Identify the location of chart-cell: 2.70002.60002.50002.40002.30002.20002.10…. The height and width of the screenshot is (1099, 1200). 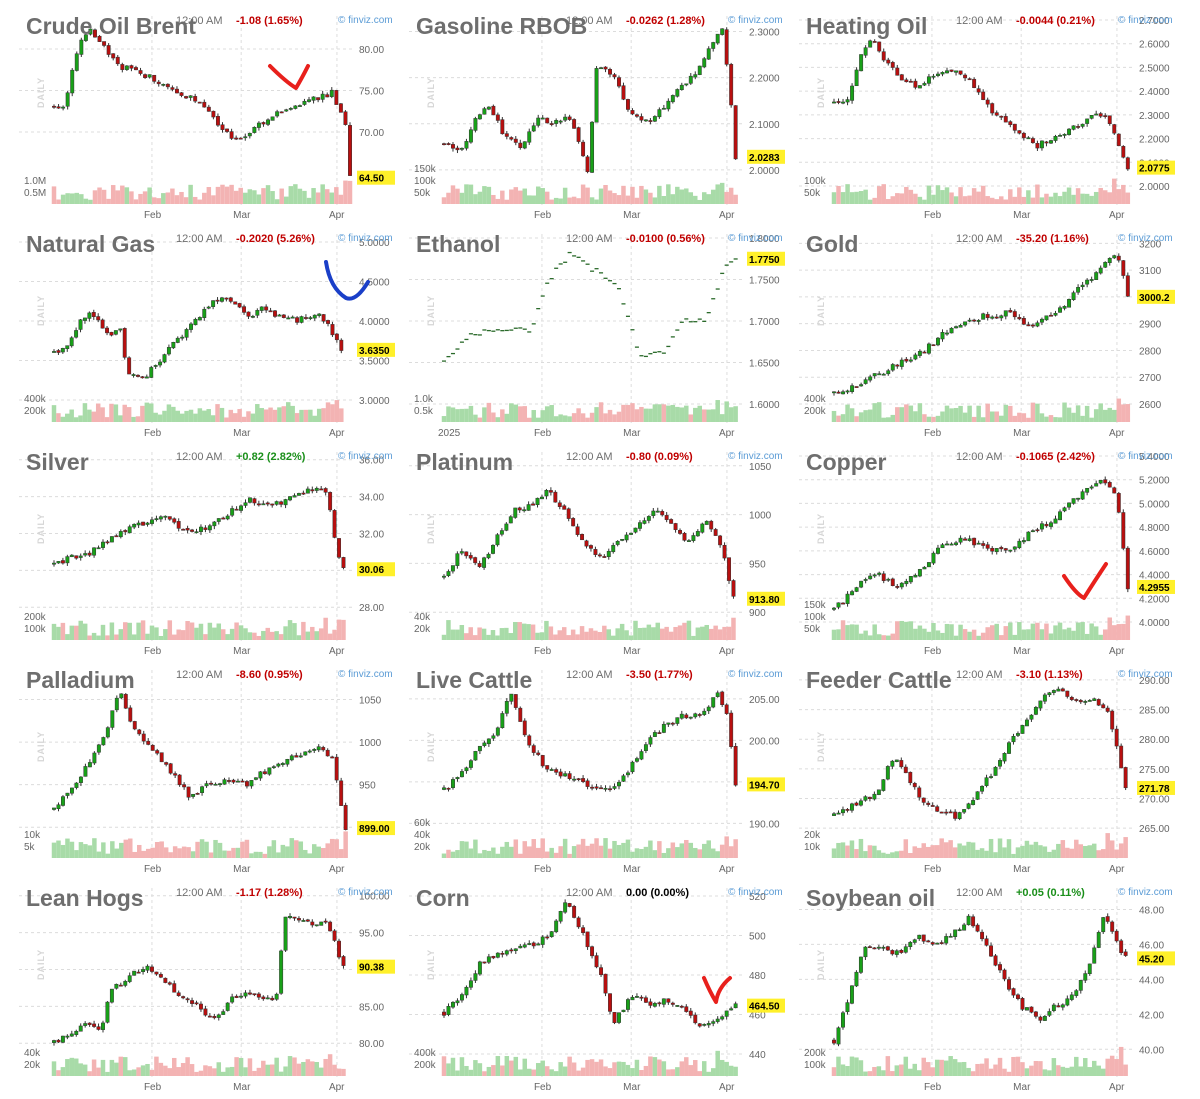
(980, 117).